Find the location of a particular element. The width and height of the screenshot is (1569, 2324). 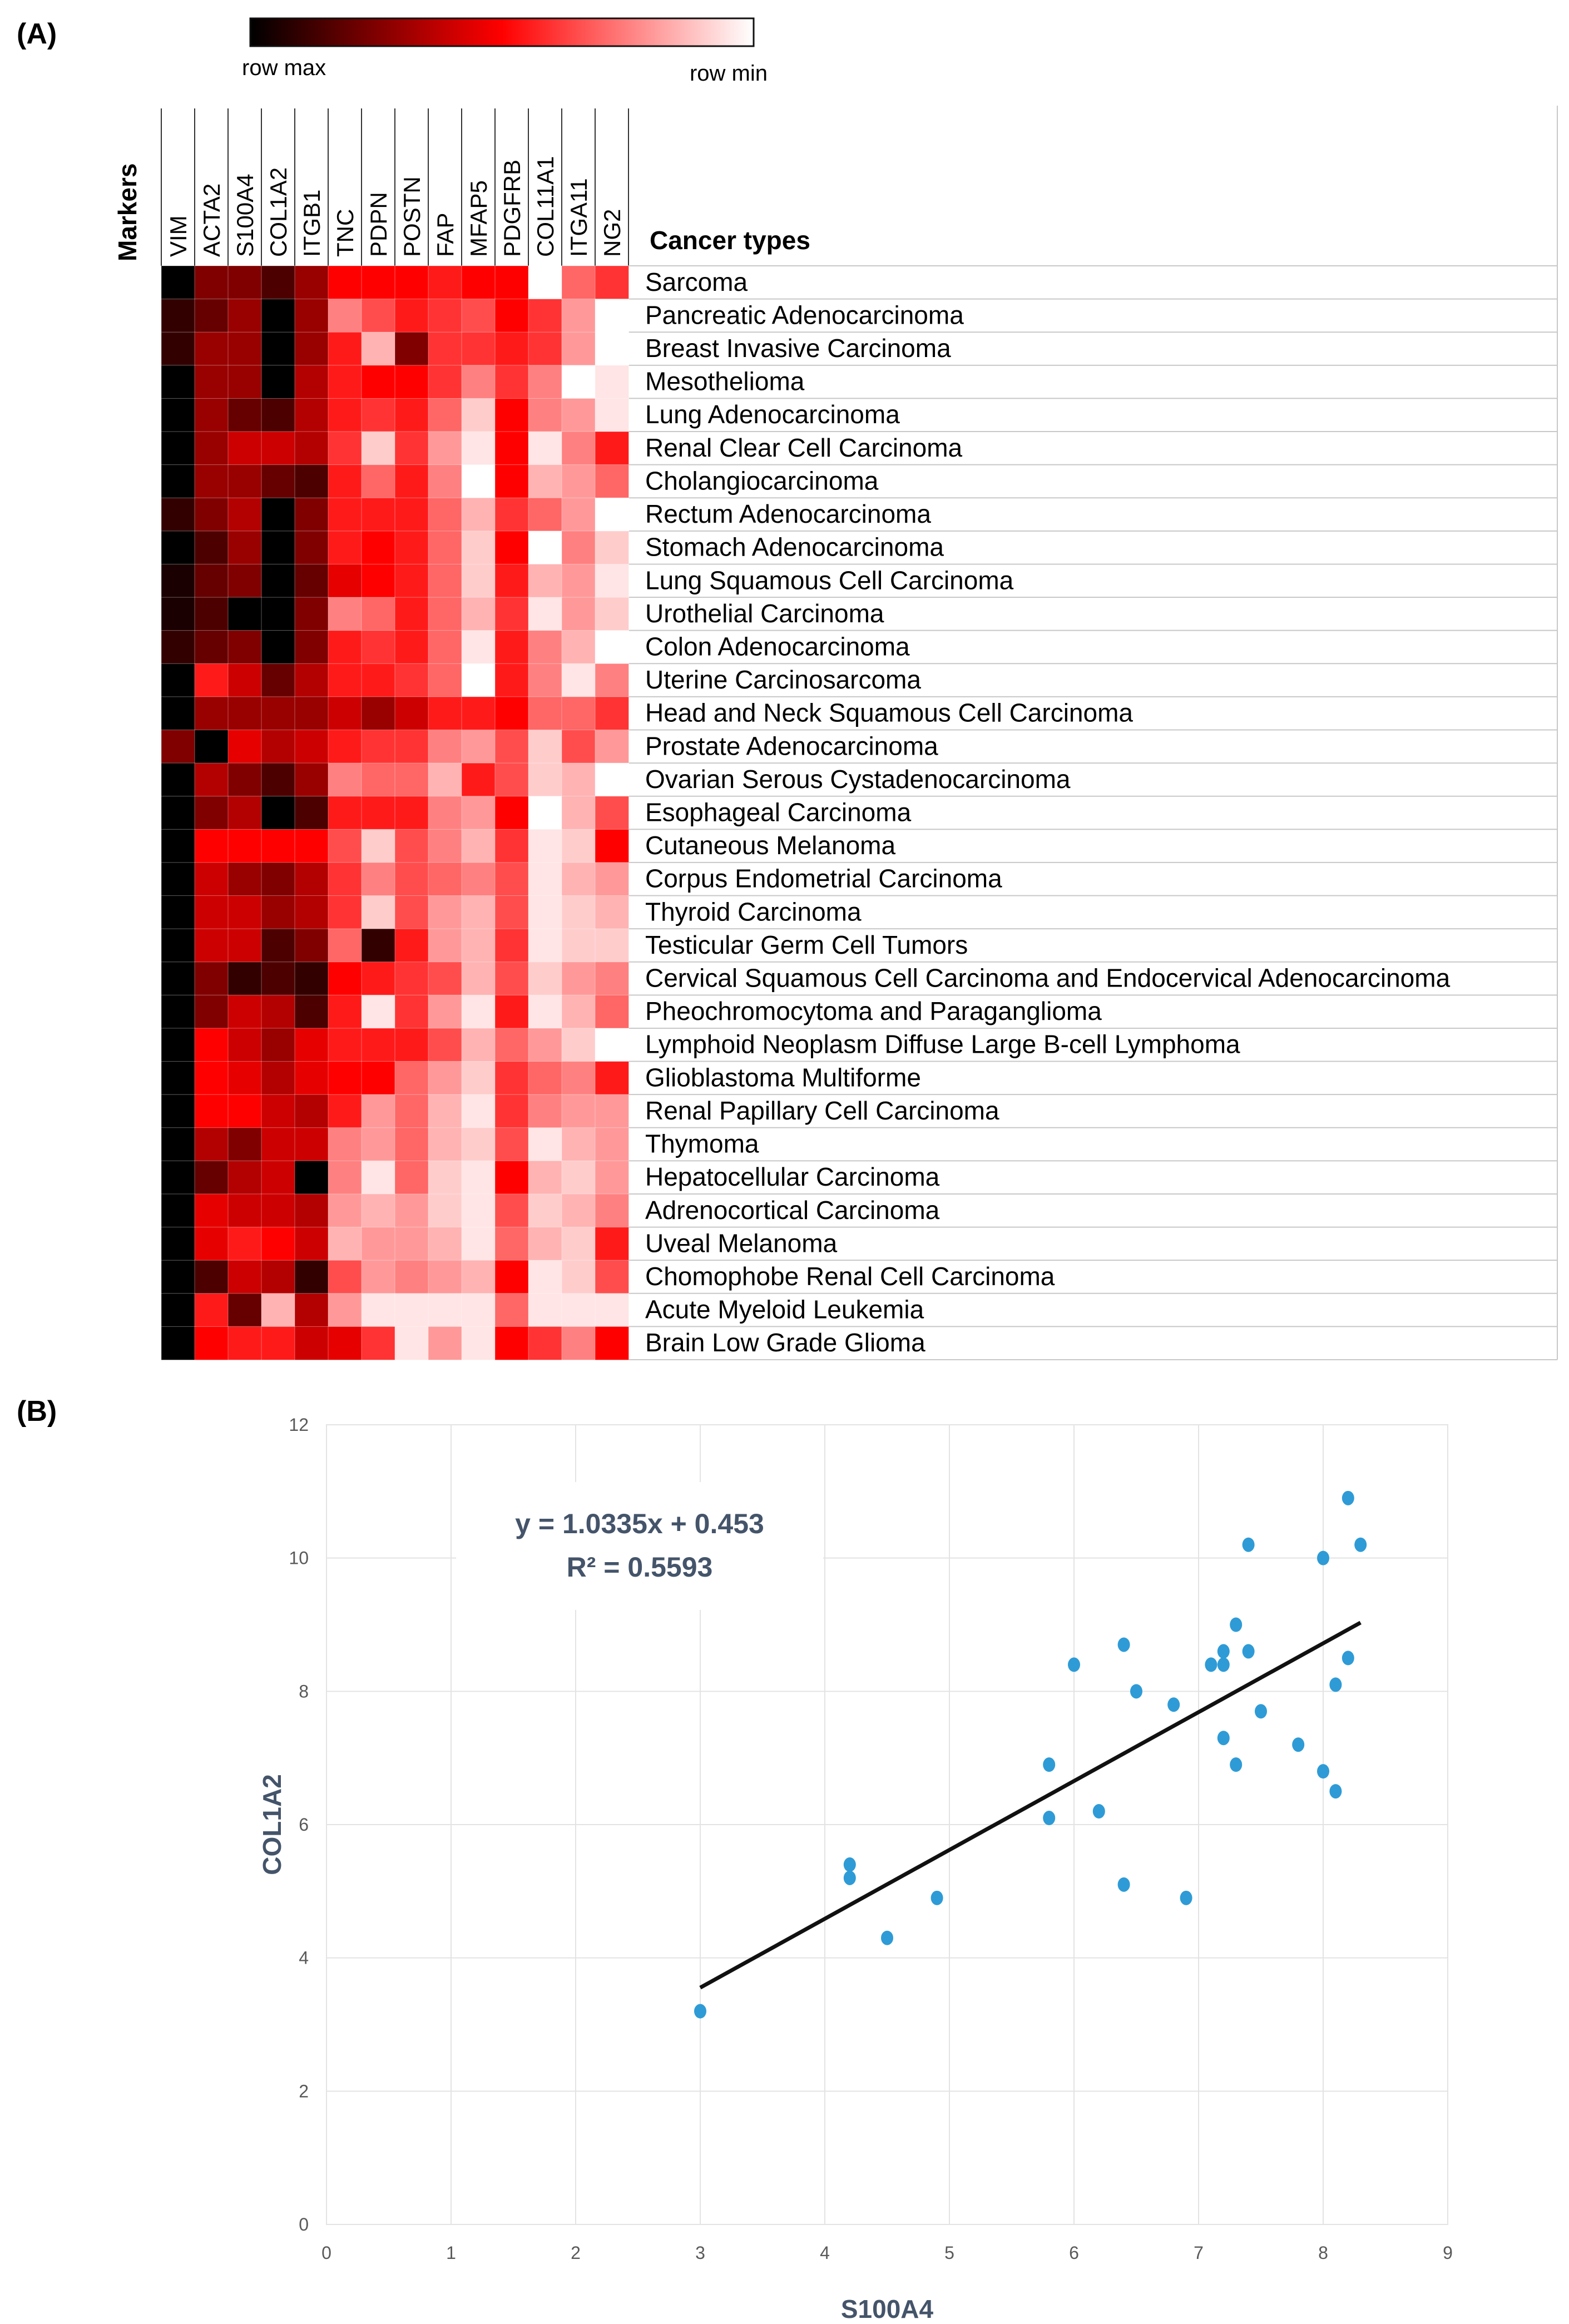

heatmap-row-label: Corpus Endometrial Carcinoma is located at coordinates (823, 878).